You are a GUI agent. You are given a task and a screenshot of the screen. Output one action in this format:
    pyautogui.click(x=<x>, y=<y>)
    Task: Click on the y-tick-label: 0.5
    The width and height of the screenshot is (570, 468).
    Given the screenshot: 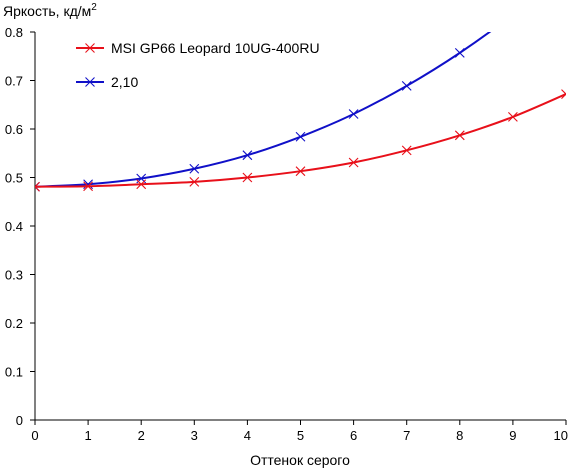 What is the action you would take?
    pyautogui.click(x=14, y=178)
    